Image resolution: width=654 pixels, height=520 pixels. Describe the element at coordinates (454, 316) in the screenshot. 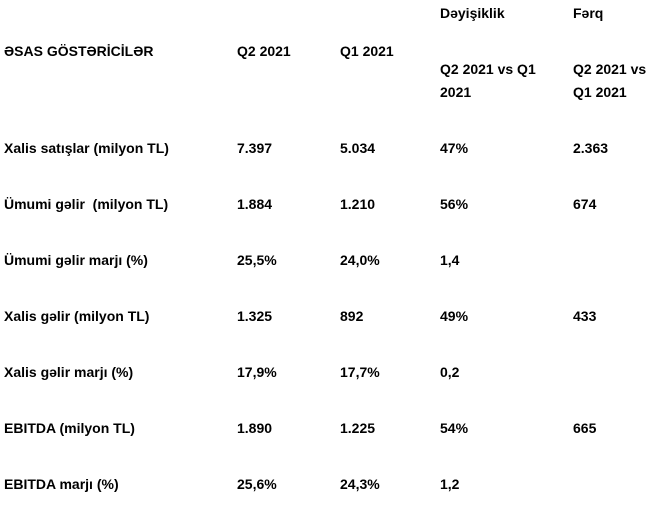

I see `row-value: 49%` at that location.